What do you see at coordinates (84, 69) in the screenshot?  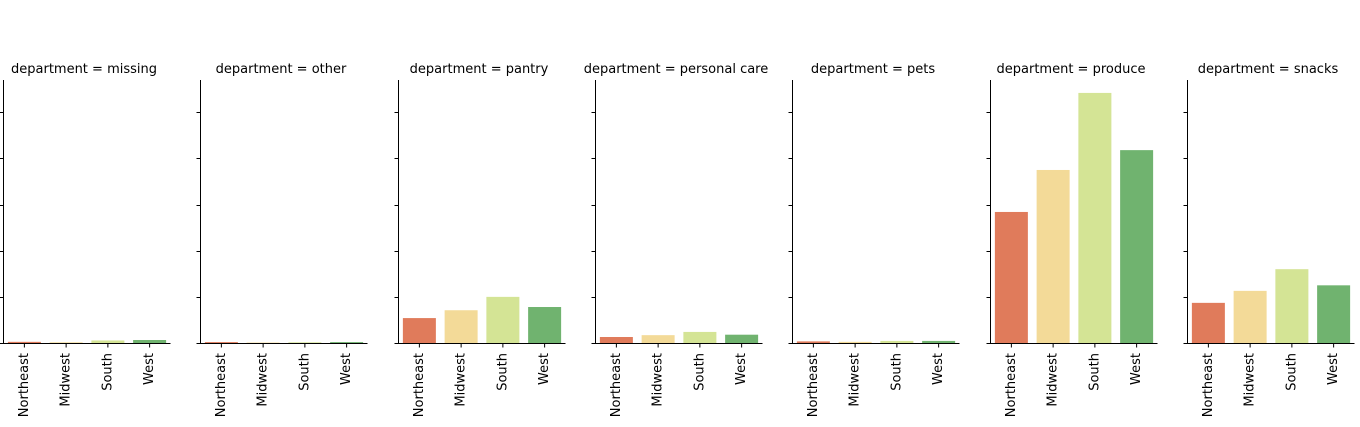 I see `panel-title: department = missing` at bounding box center [84, 69].